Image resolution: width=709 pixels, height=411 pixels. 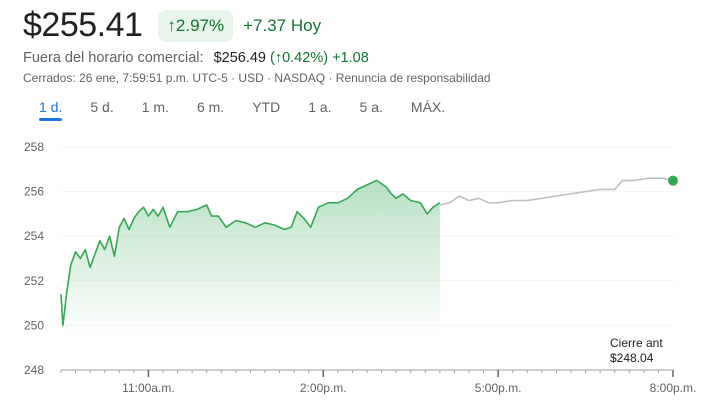 I want to click on x-tick-label: 2:00p.m., so click(x=323, y=388).